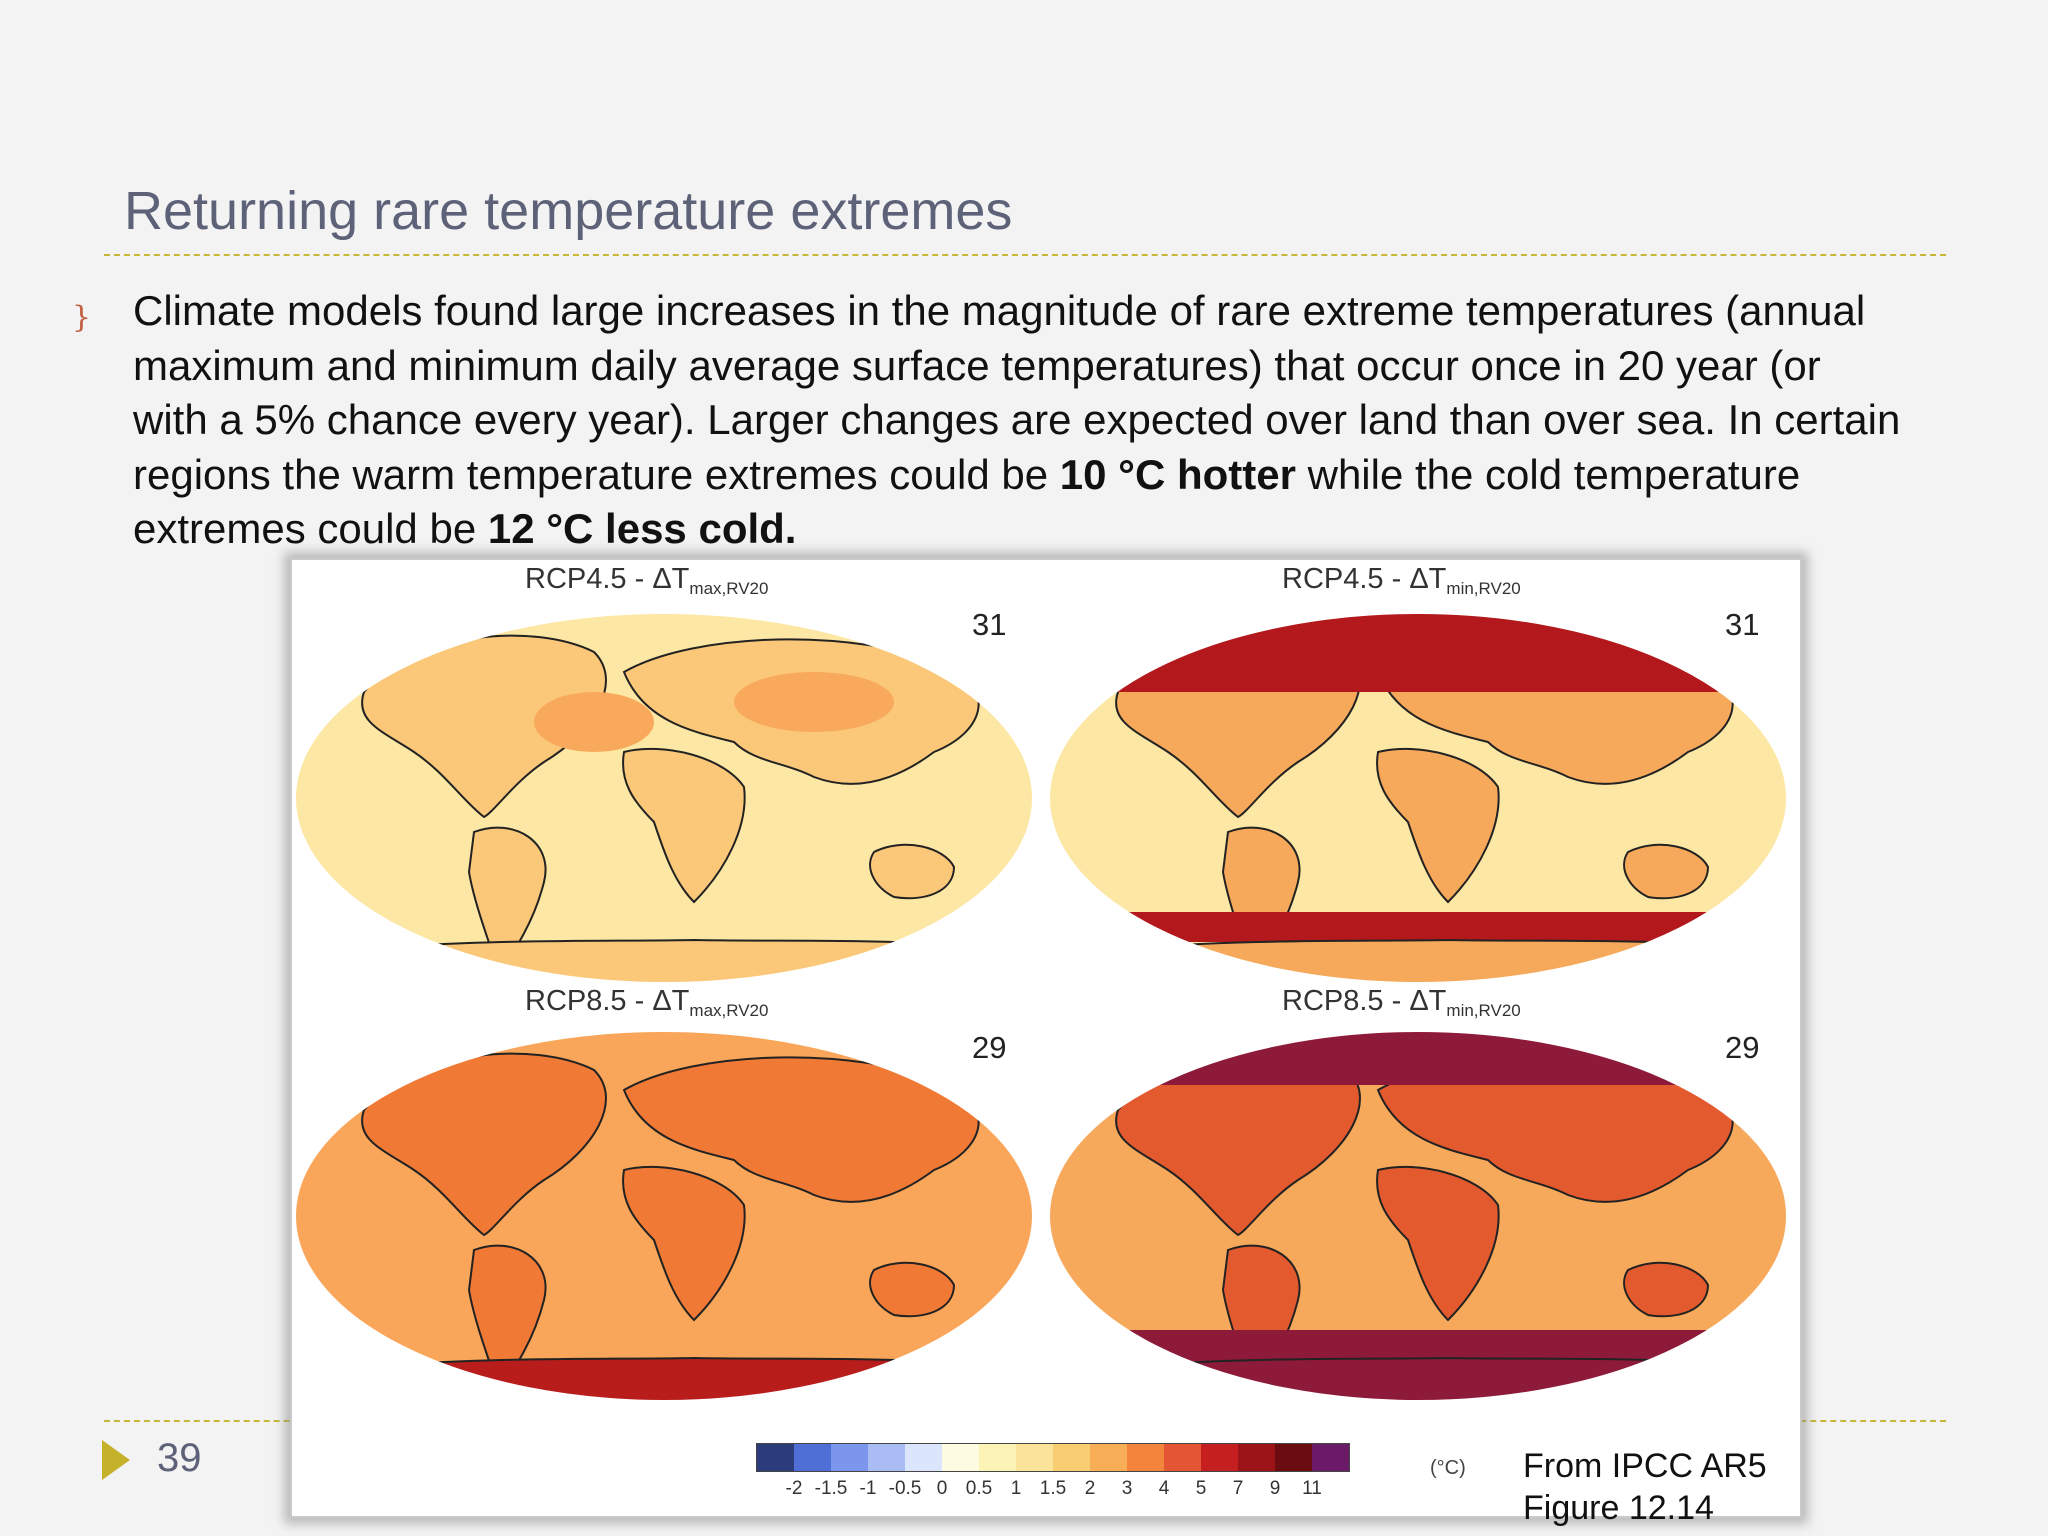 The image size is (2048, 1536). Describe the element at coordinates (905, 1488) in the screenshot. I see `colorbar-tick-label: -0.5` at that location.